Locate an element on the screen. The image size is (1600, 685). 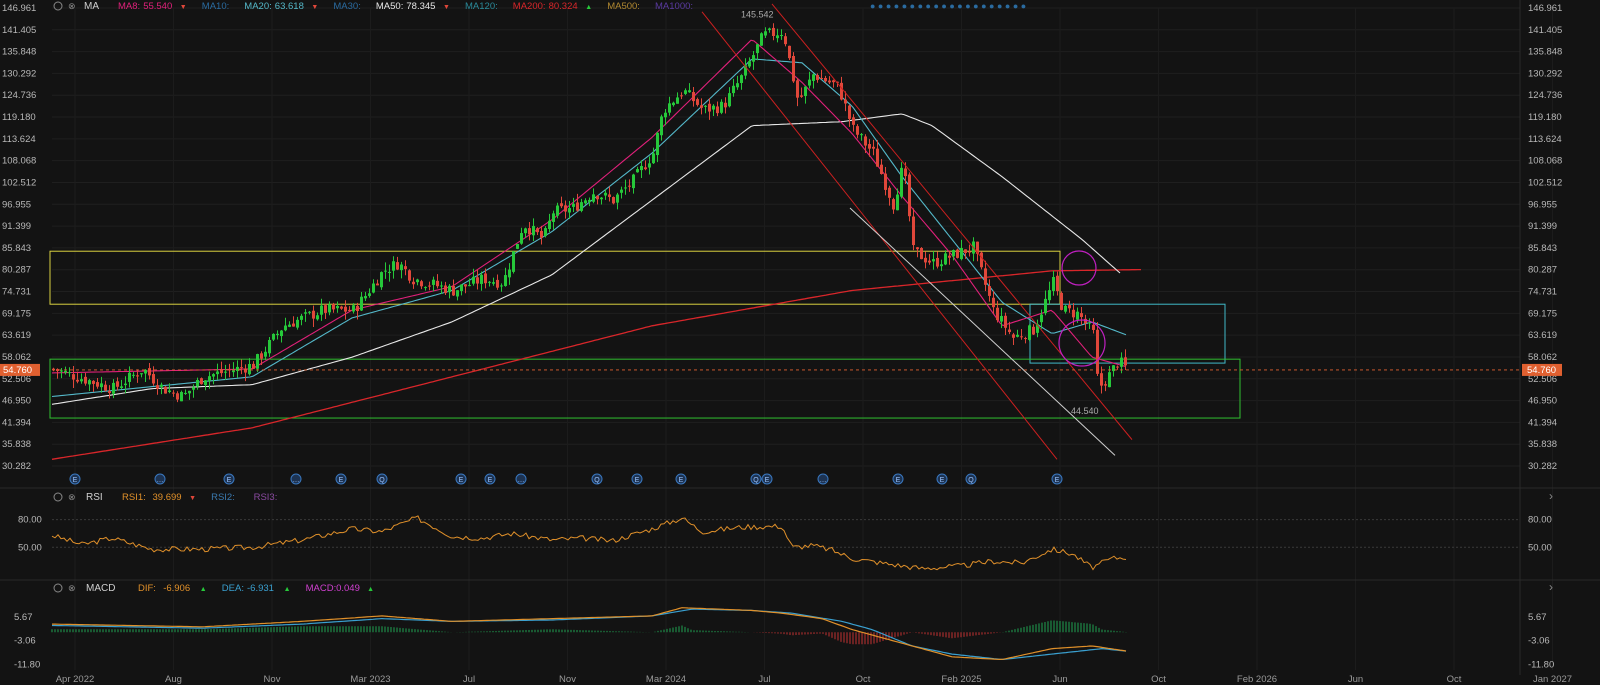
rsi-tick-left: 80.00 is located at coordinates (30, 520).